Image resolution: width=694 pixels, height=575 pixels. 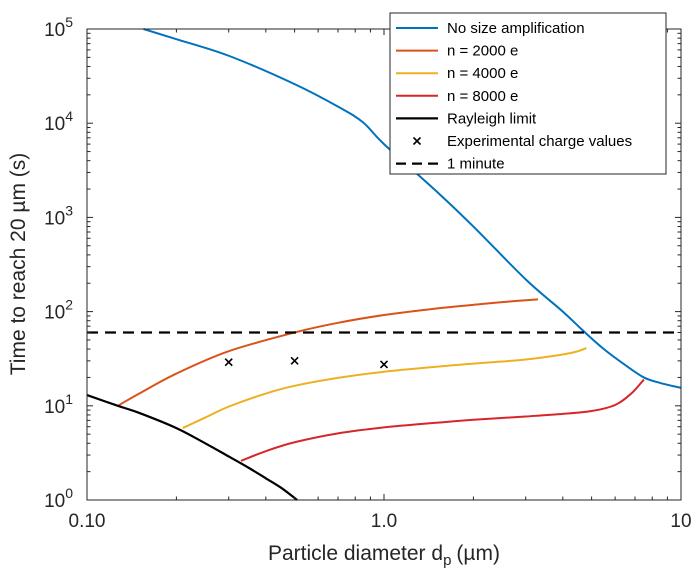 I want to click on legend-entry-n-8000-e: n = 8000 e, so click(x=457, y=96).